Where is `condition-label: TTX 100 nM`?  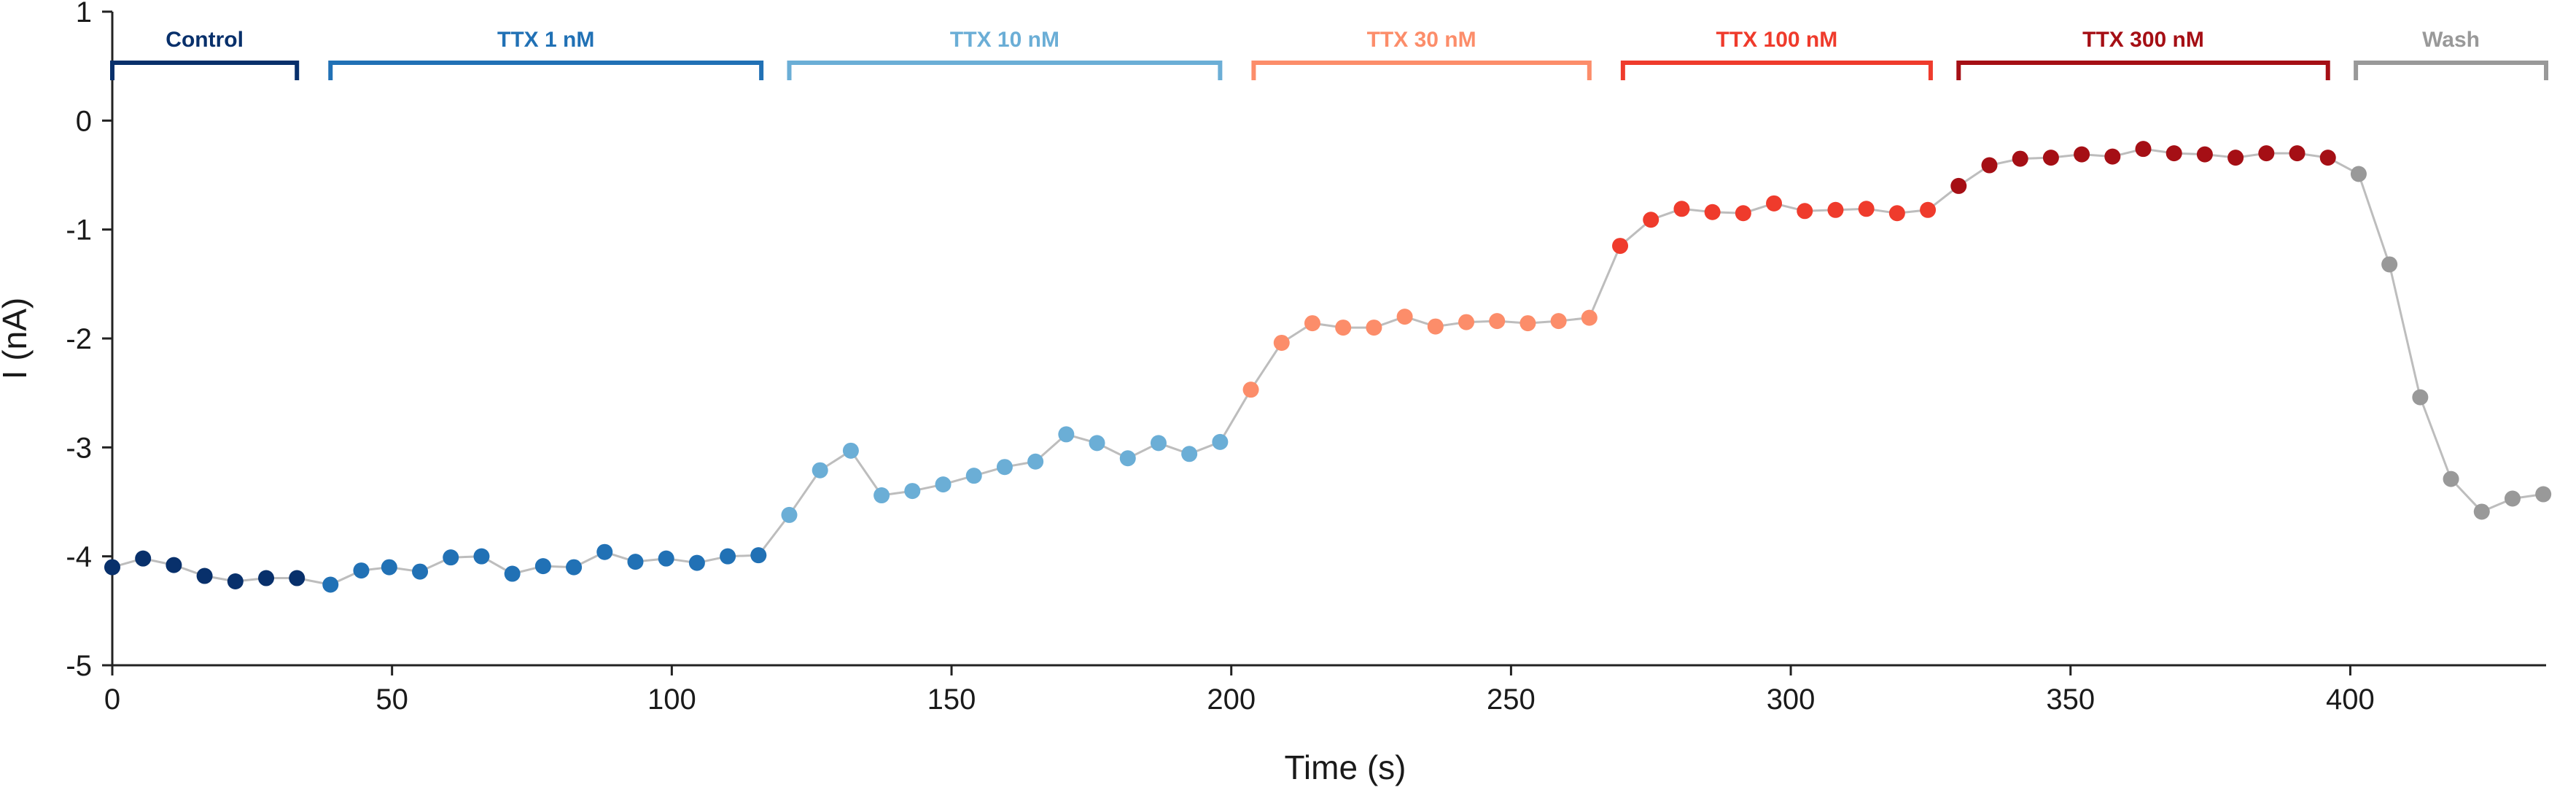 condition-label: TTX 100 nM is located at coordinates (1777, 40).